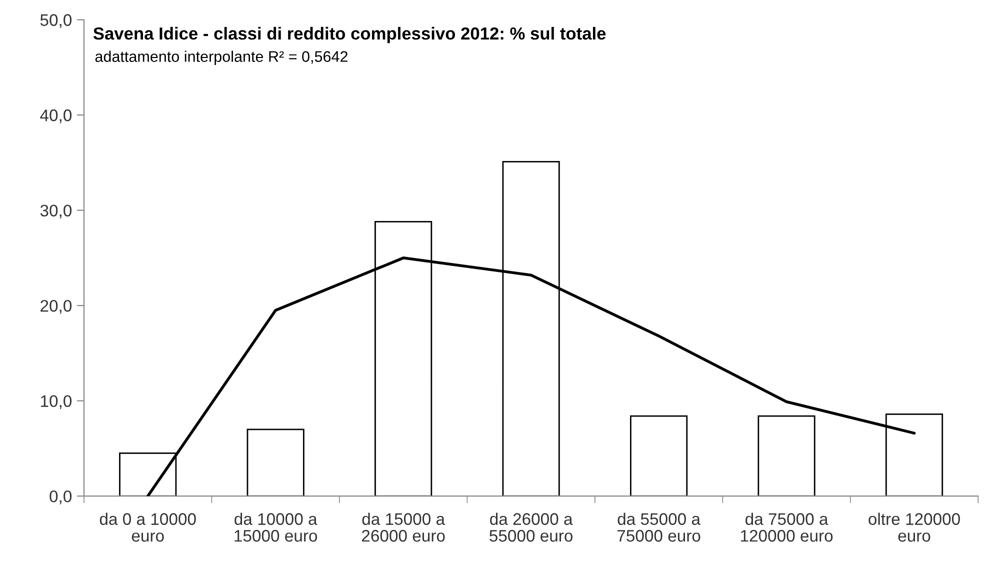 The width and height of the screenshot is (988, 565). Describe the element at coordinates (531, 527) in the screenshot. I see `x-tick-label: da 26000 a 55000 euro` at that location.